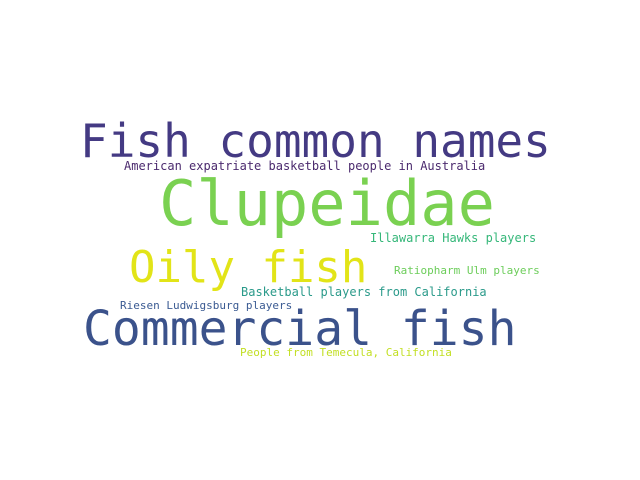  Describe the element at coordinates (248, 267) in the screenshot. I see `word-oily-fish: Oily fish` at that location.